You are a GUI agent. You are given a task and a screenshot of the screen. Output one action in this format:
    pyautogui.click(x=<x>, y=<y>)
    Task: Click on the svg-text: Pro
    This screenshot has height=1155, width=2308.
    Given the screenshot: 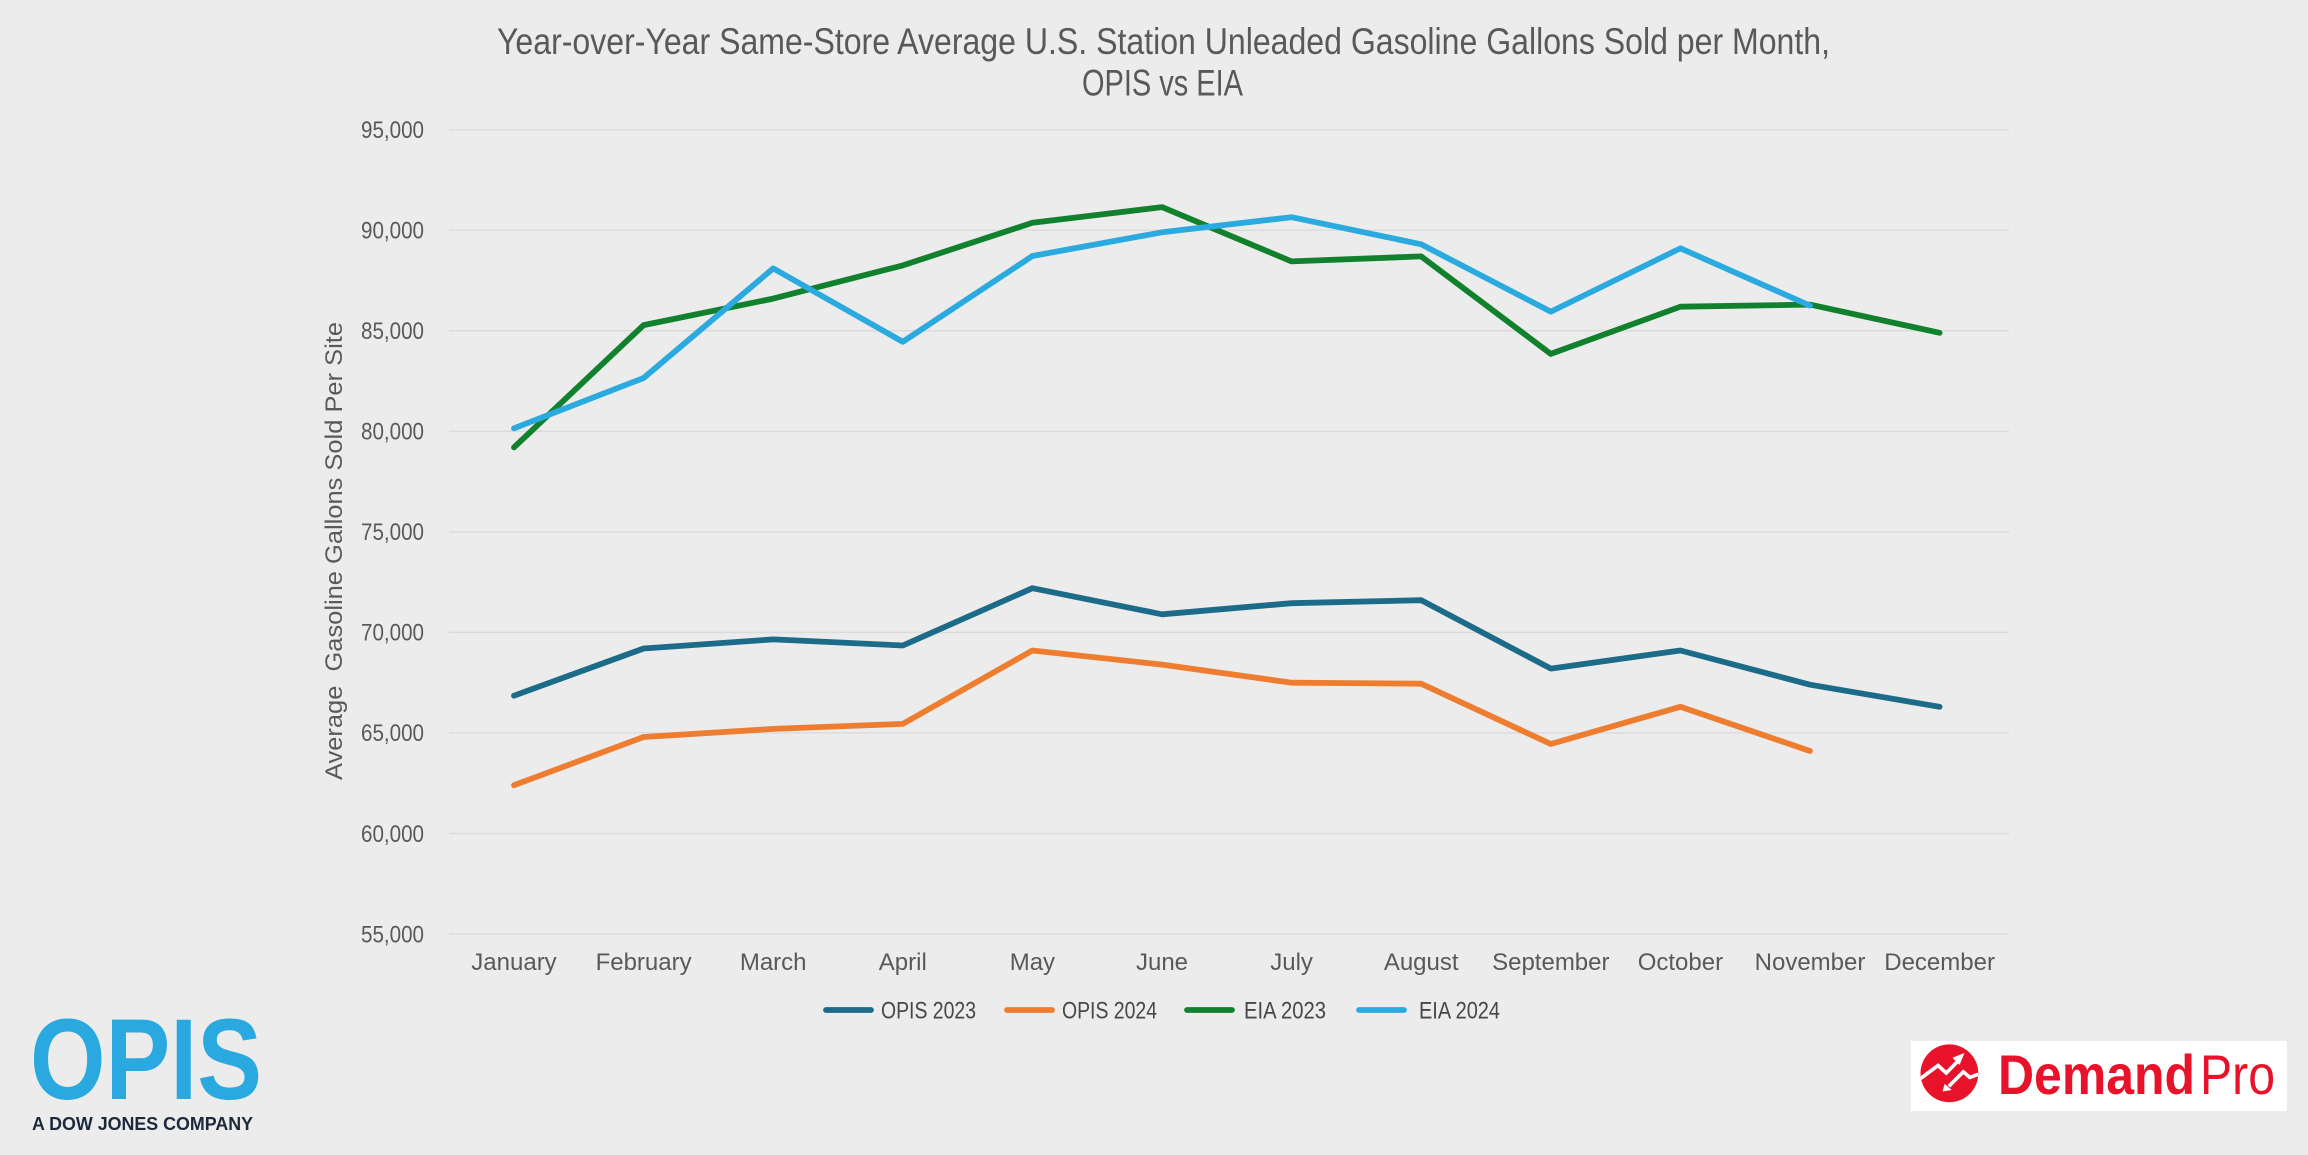 What is the action you would take?
    pyautogui.click(x=2237, y=1074)
    